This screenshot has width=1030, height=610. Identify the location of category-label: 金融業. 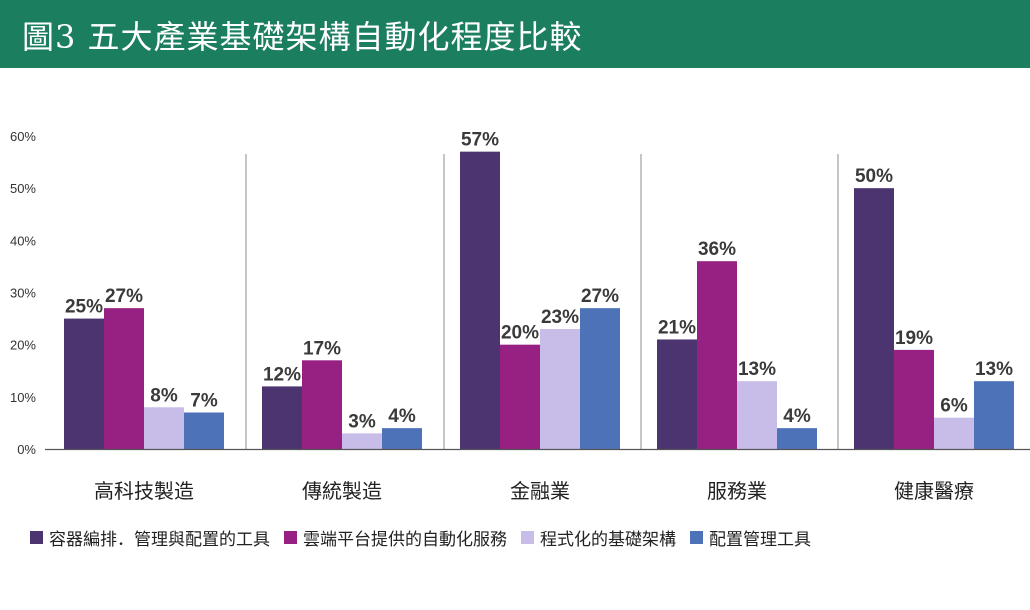
(540, 491).